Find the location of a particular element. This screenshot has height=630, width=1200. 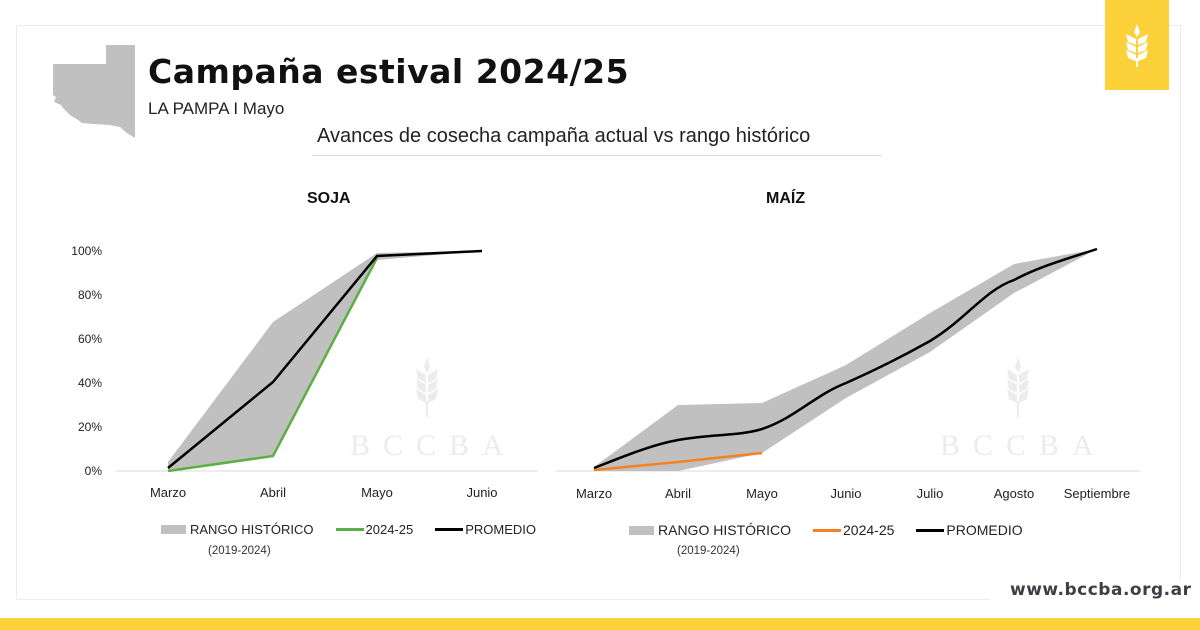

soja-legend: RANGO HISTÓRICO 2024-25 PROMEDIO is located at coordinates (359, 529).